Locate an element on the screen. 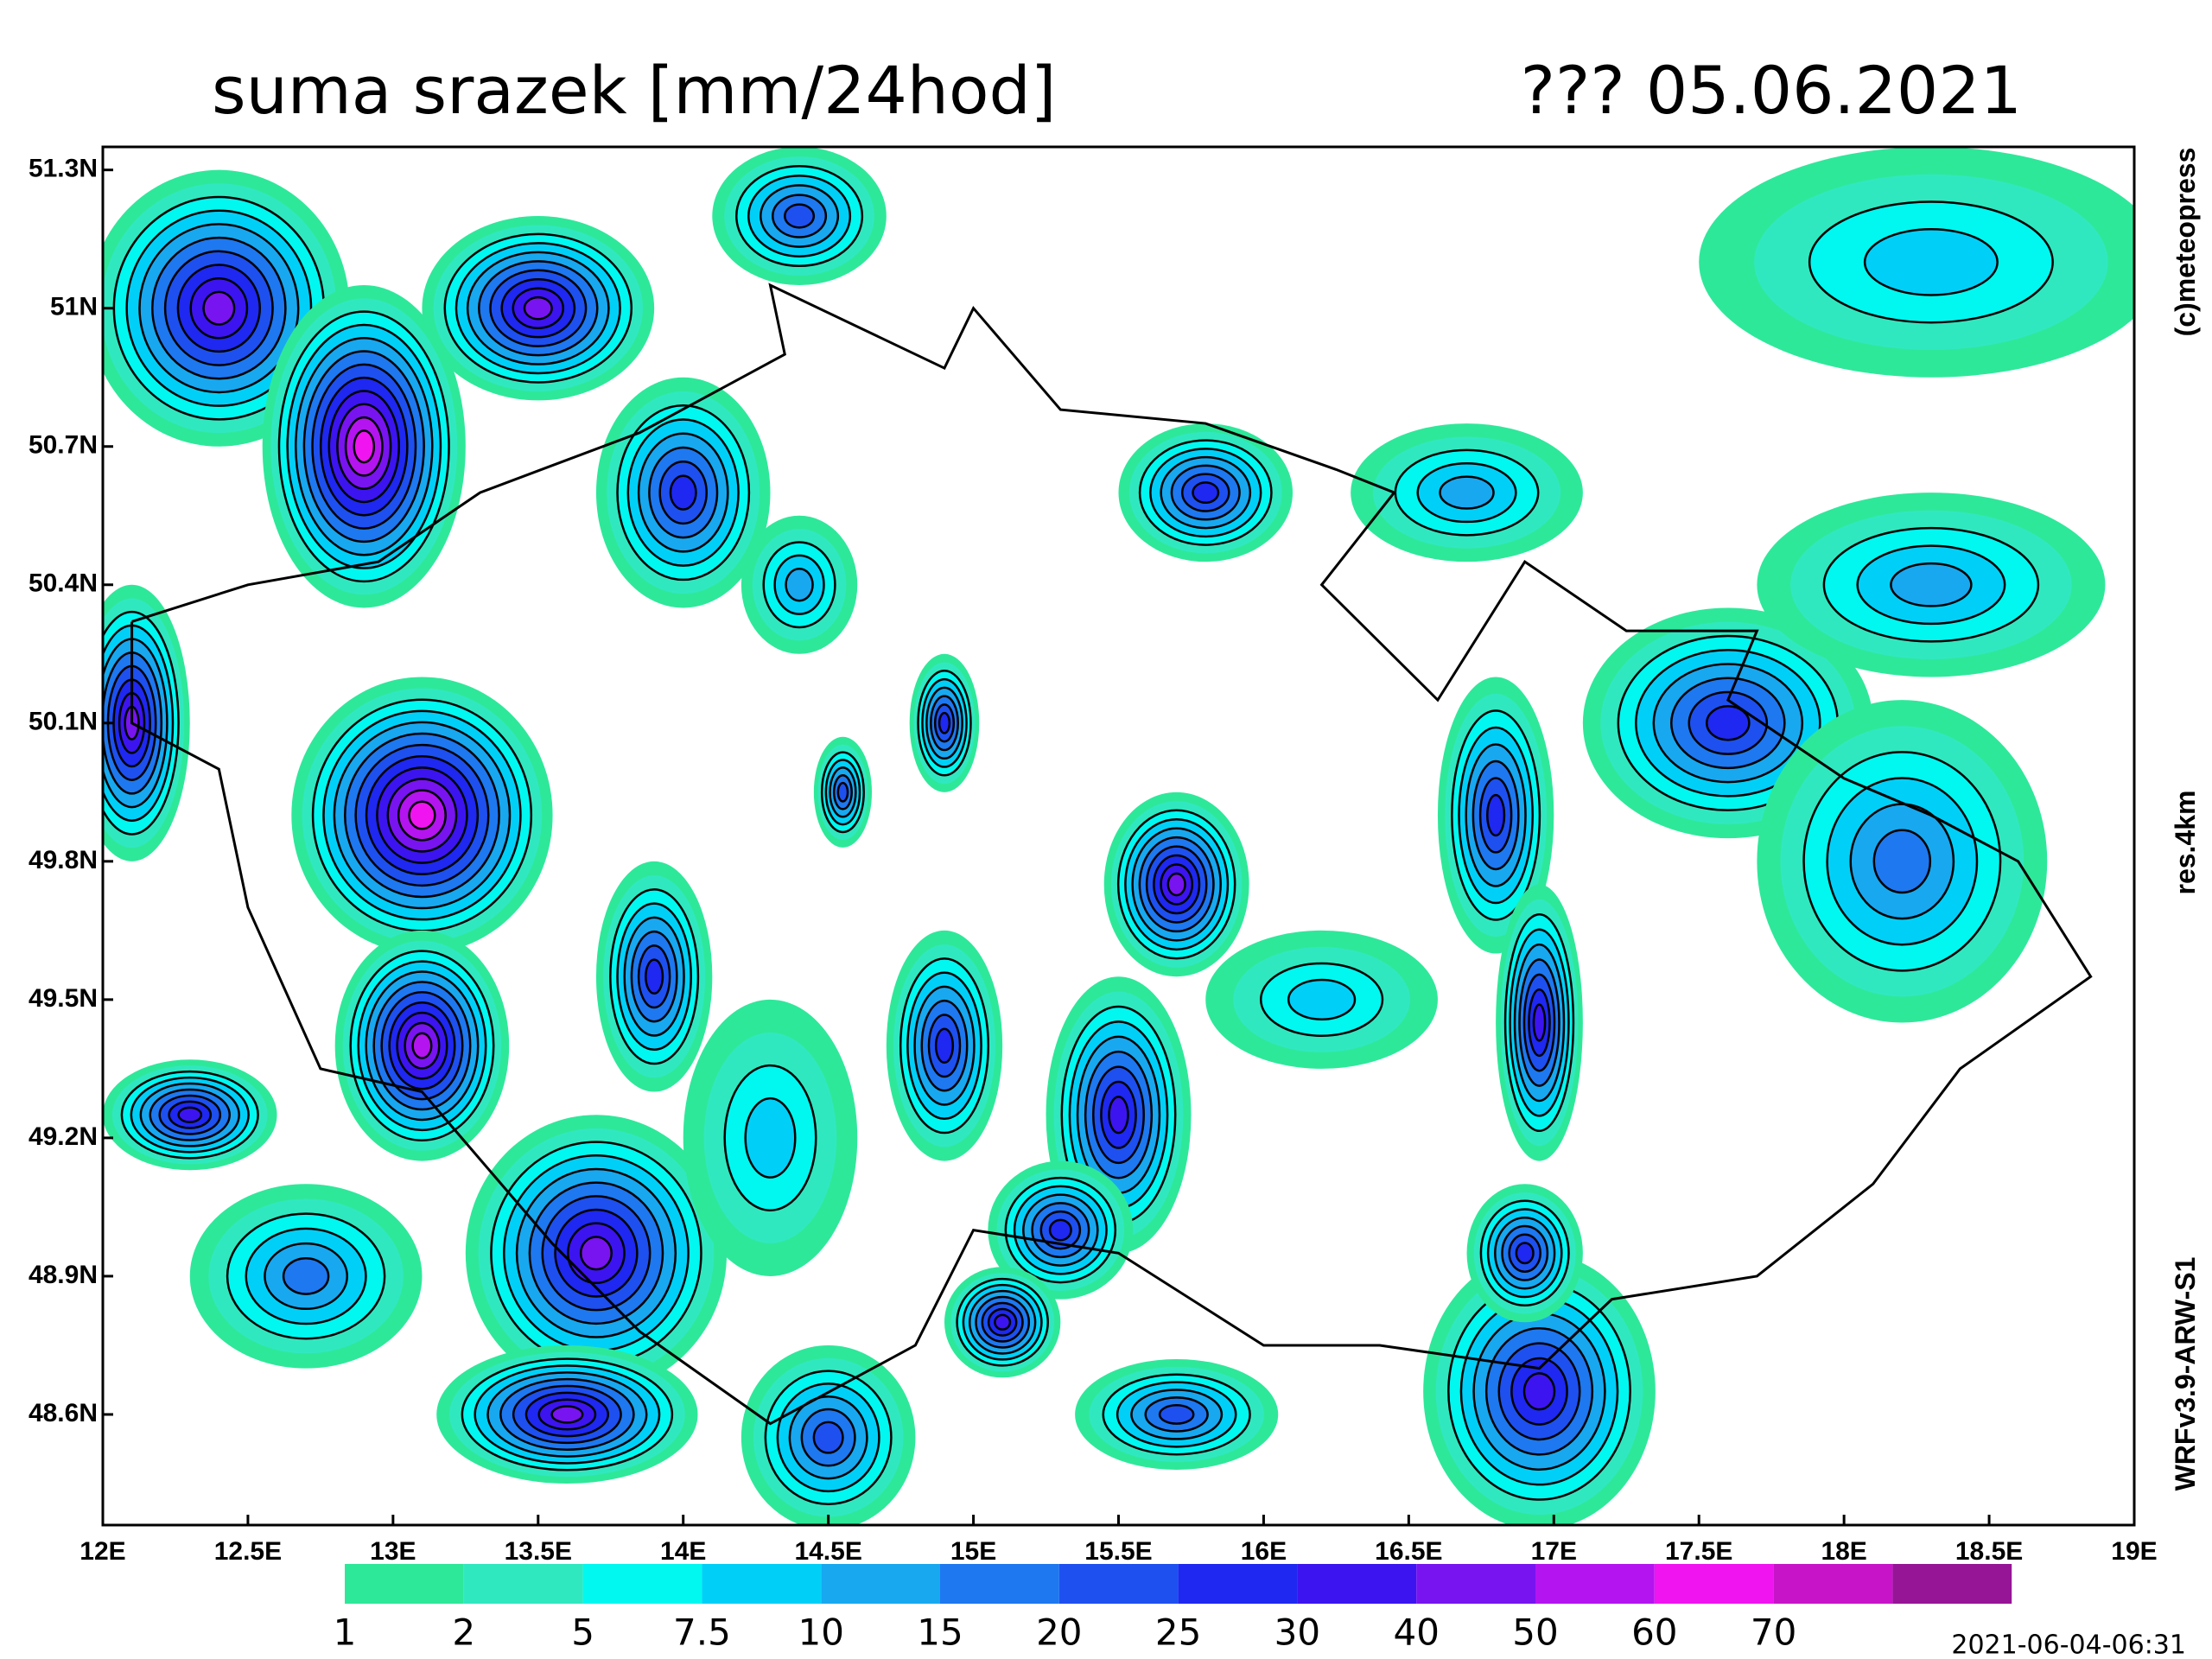  lon-tick-label: 17.5E is located at coordinates (1698, 1551).